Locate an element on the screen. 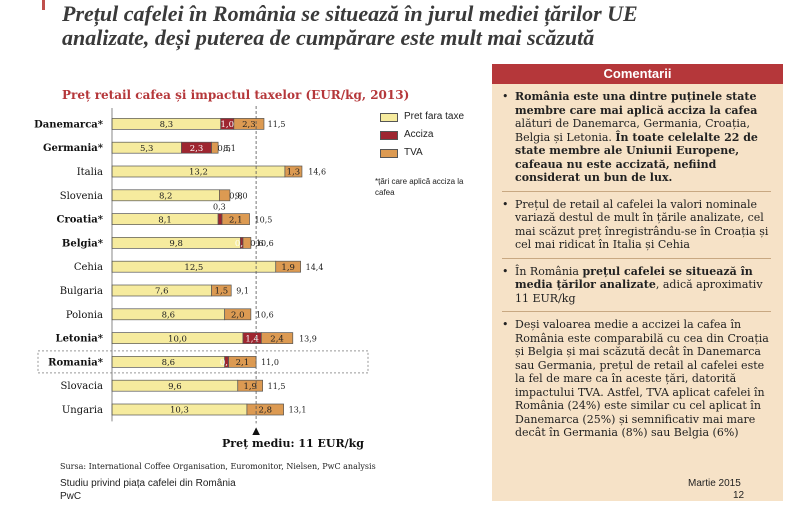 Image resolution: width=806 pixels, height=522 pixels. country-label: Slovacia is located at coordinates (82, 386).